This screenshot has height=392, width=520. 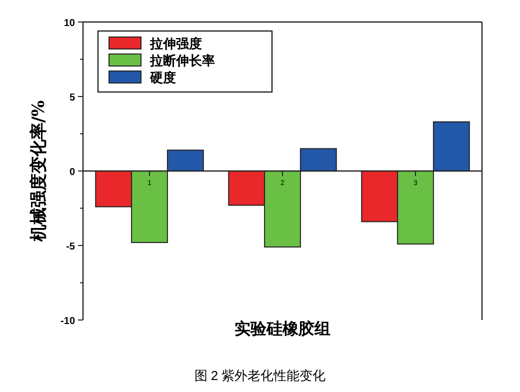 I want to click on y-tick-label: 10, so click(x=70, y=23).